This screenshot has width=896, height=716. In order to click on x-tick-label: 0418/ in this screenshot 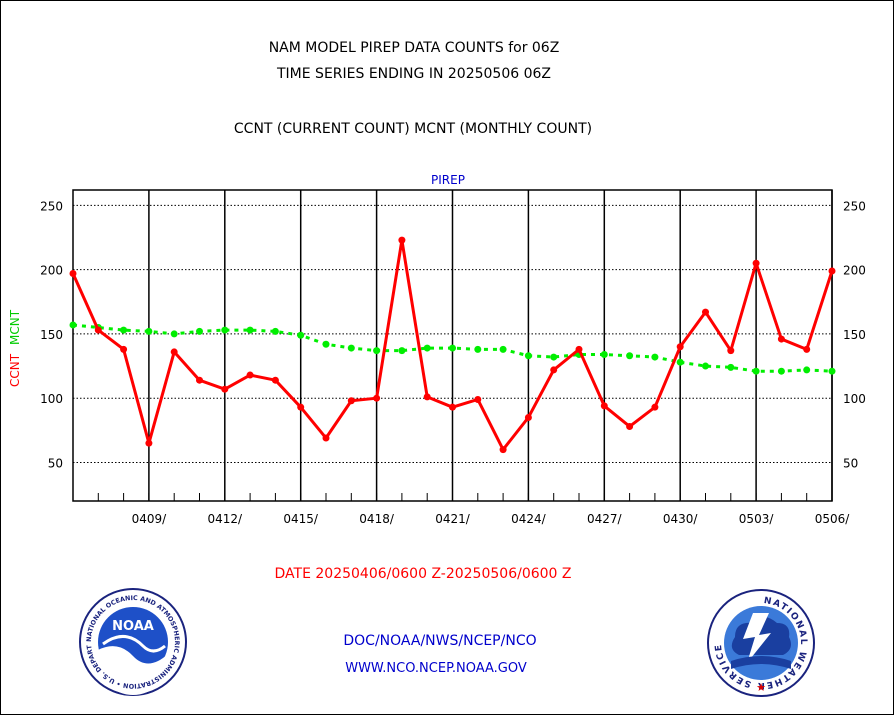, I will do `click(377, 519)`.